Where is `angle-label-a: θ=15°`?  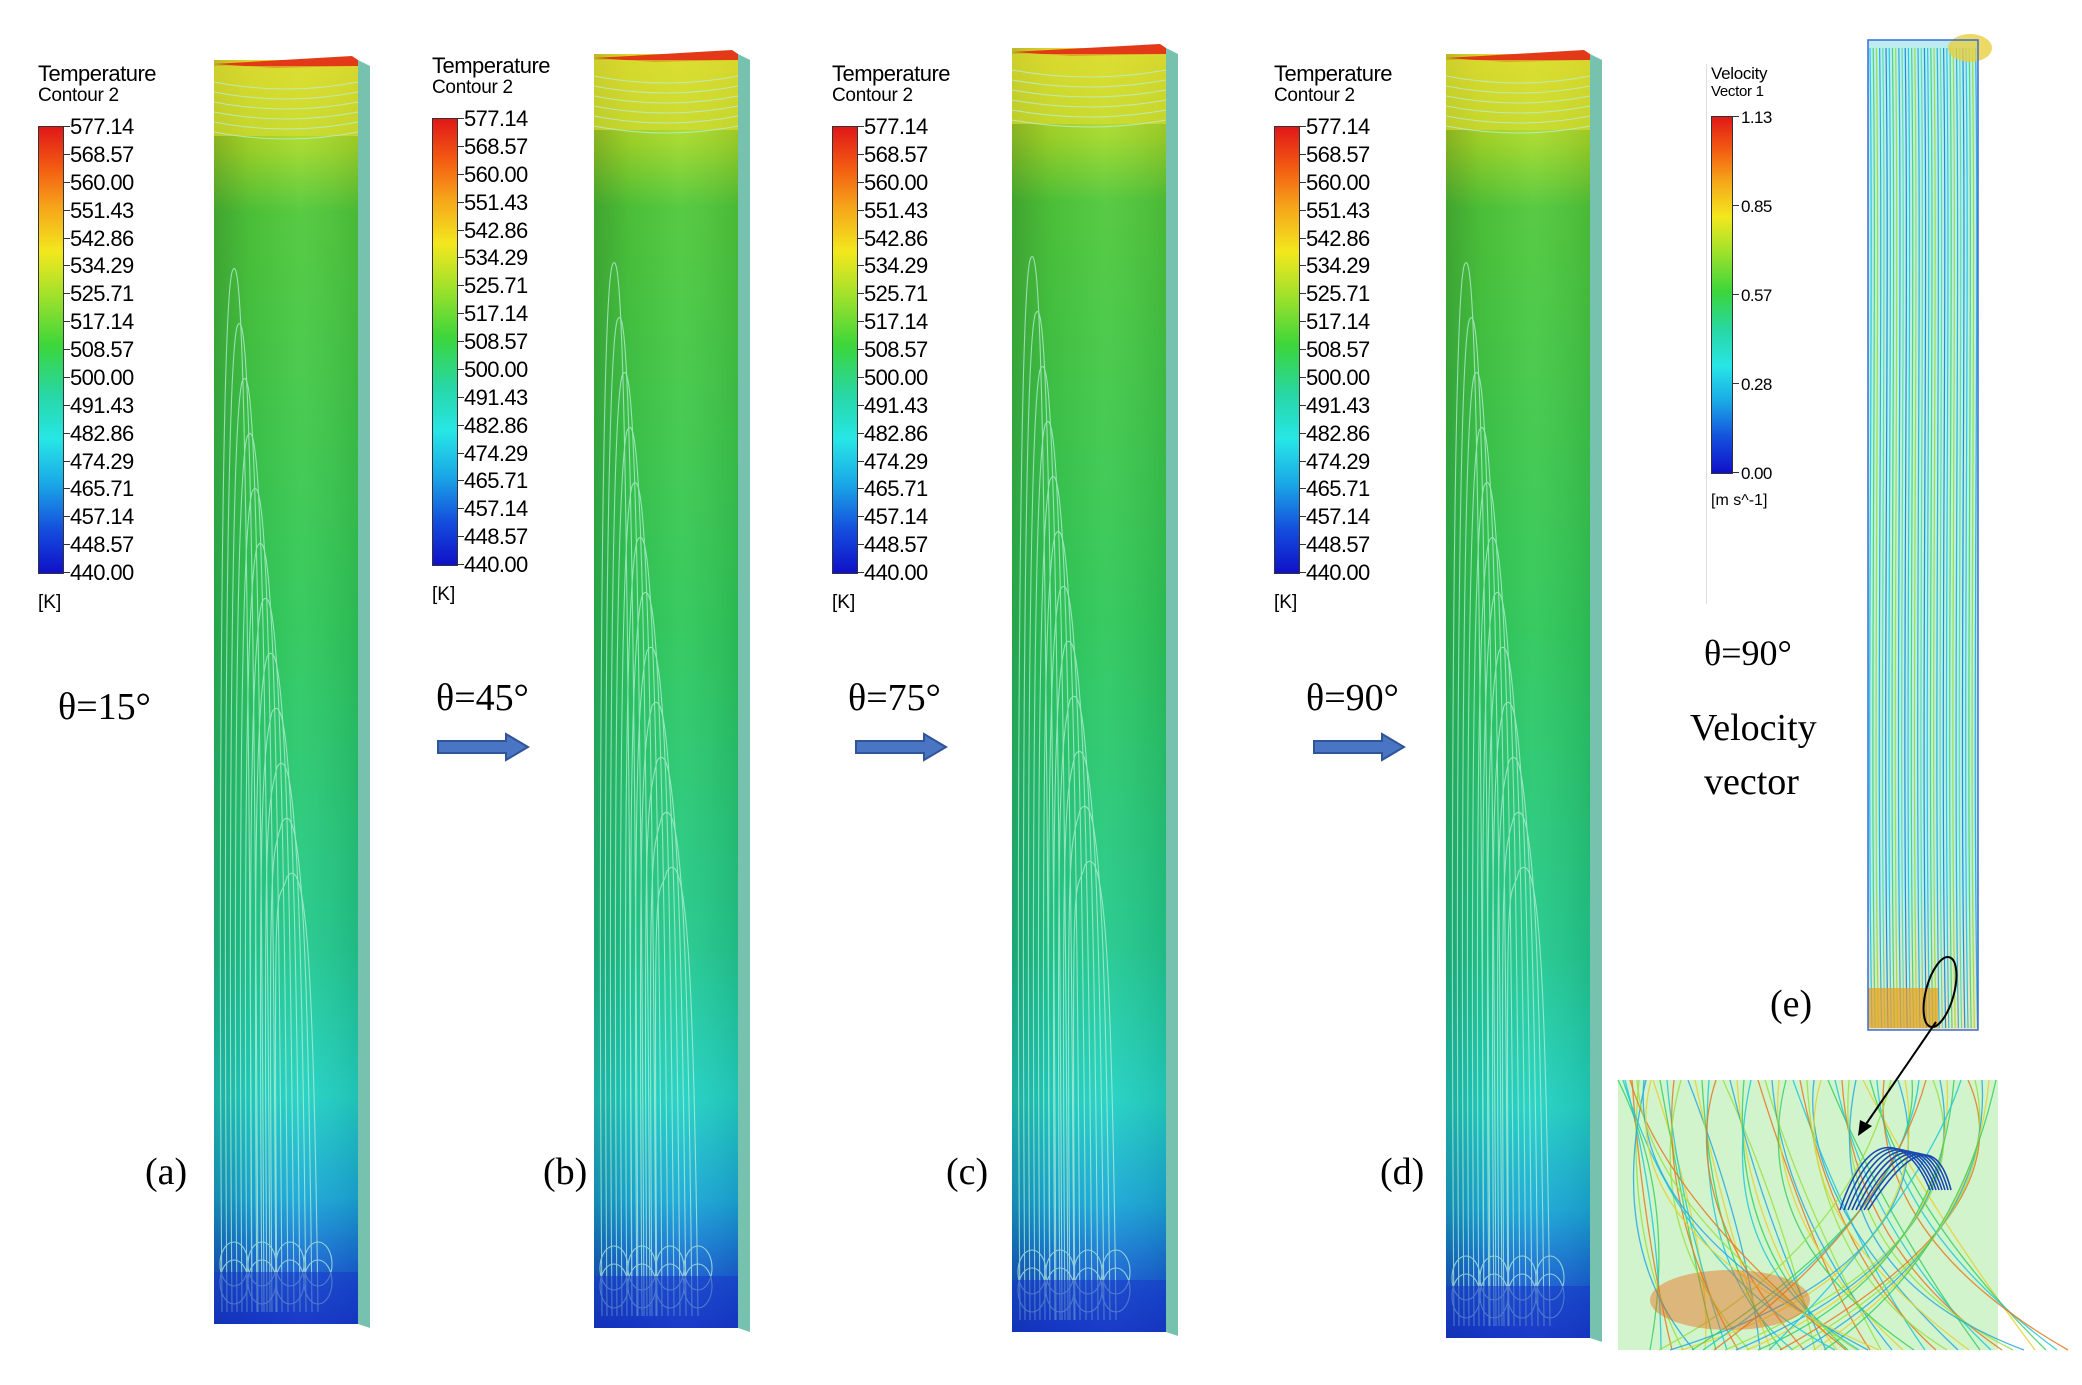 angle-label-a: θ=15° is located at coordinates (104, 707).